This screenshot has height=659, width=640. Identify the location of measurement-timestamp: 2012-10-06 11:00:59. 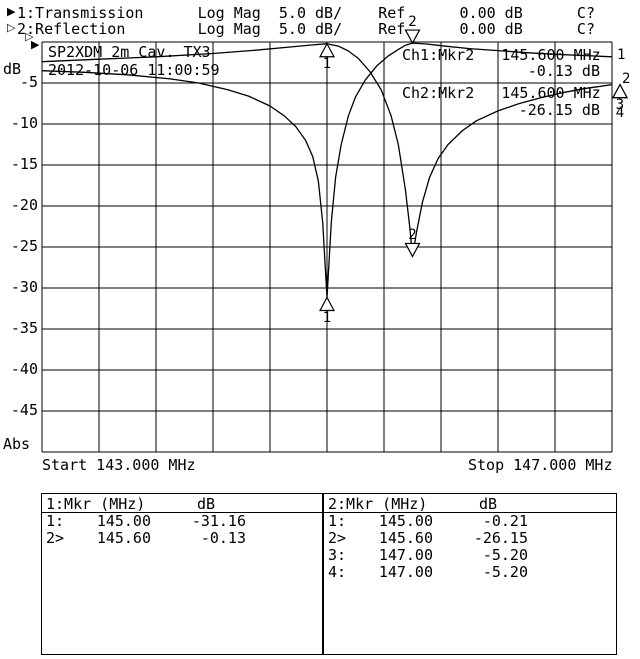
(134, 70).